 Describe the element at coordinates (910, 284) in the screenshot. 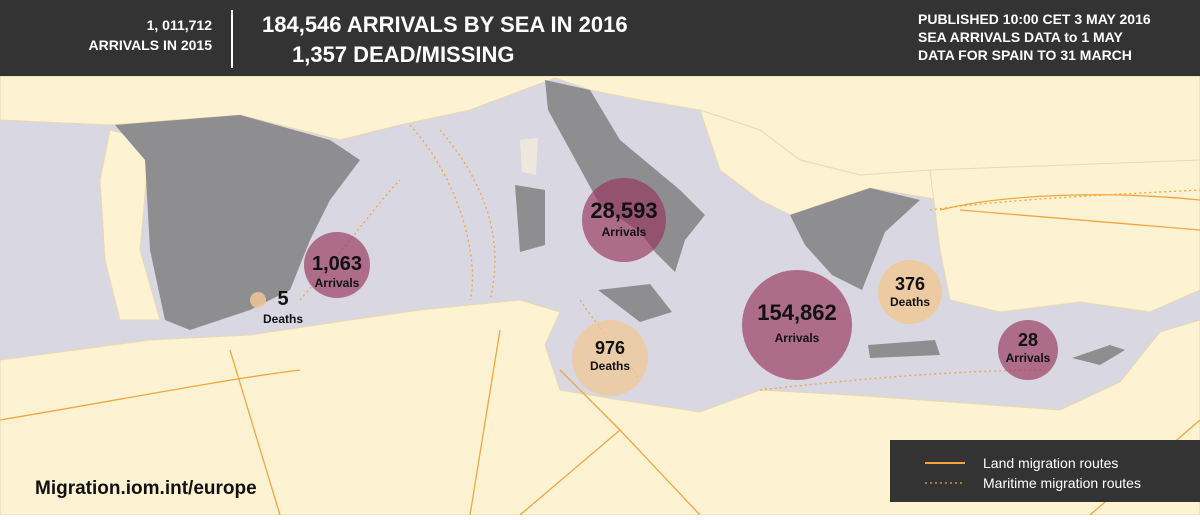

I see `bubble-value: 376` at that location.